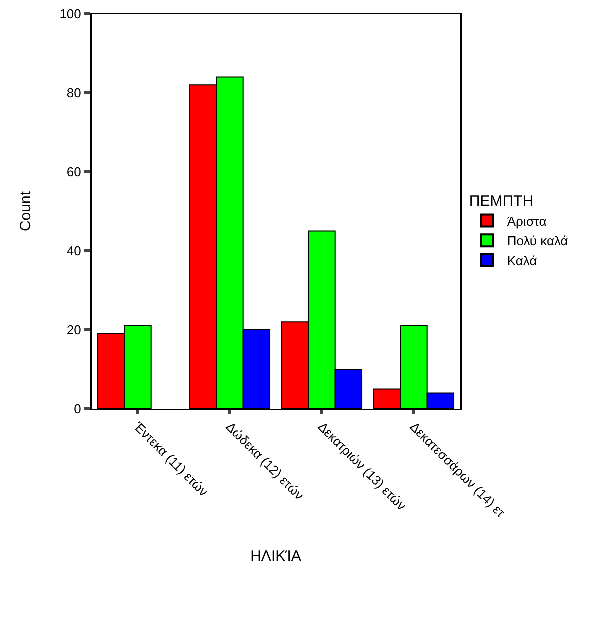 This screenshot has width=603, height=618. Describe the element at coordinates (538, 241) in the screenshot. I see `legend-label: Πολύ καλά` at that location.